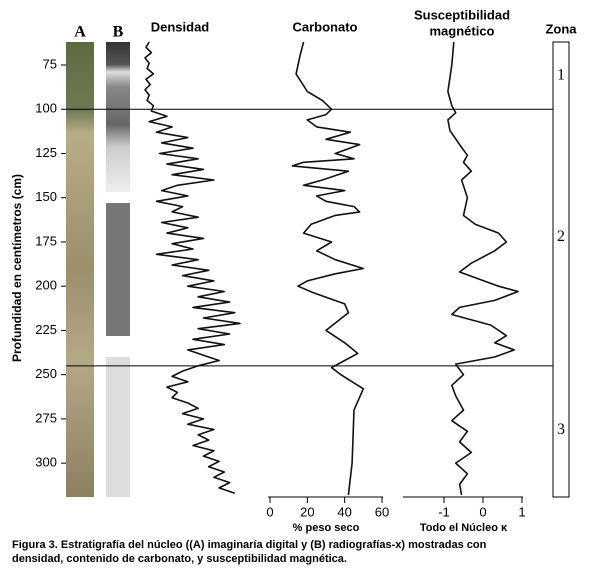 This screenshot has width=592, height=569. I want to click on y-tick-label: 75, so click(50, 63).